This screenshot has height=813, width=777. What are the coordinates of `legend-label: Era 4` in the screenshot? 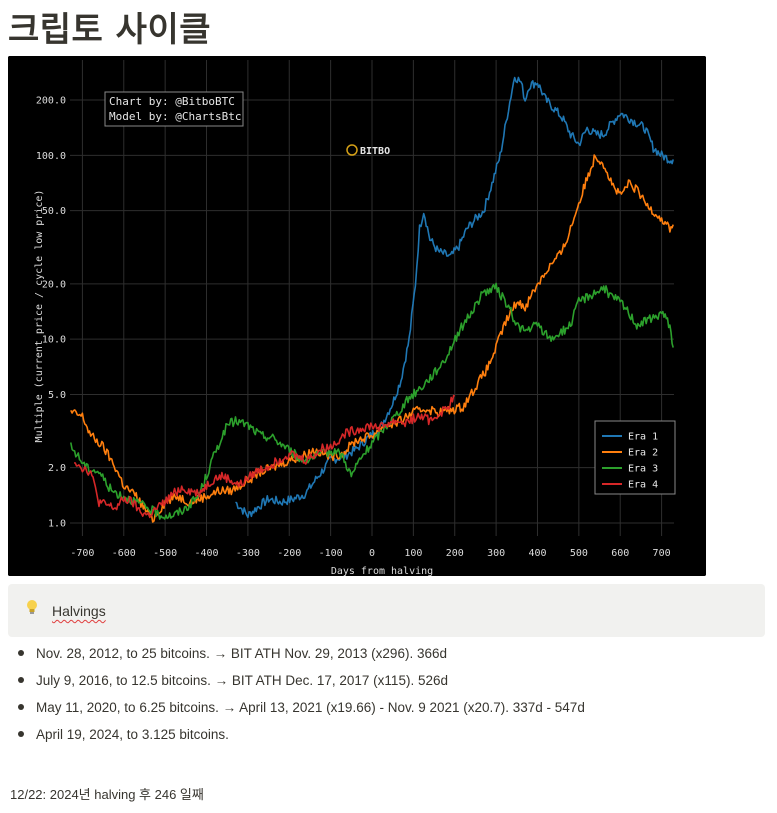 It's located at (643, 485).